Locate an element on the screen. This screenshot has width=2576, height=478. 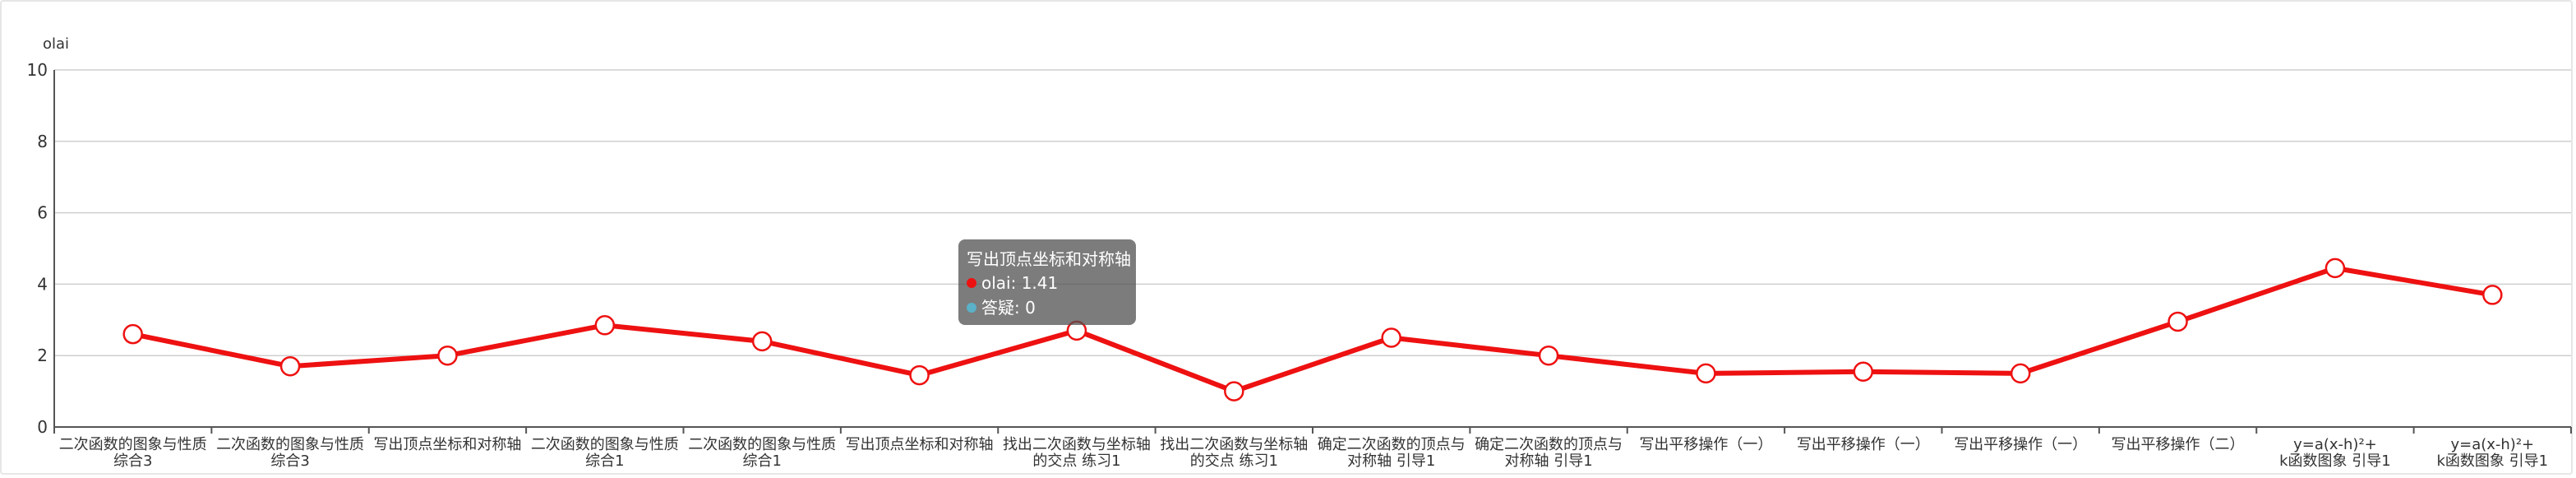
x-tick-label-line: 写出平移操作（二） is located at coordinates (2179, 444).